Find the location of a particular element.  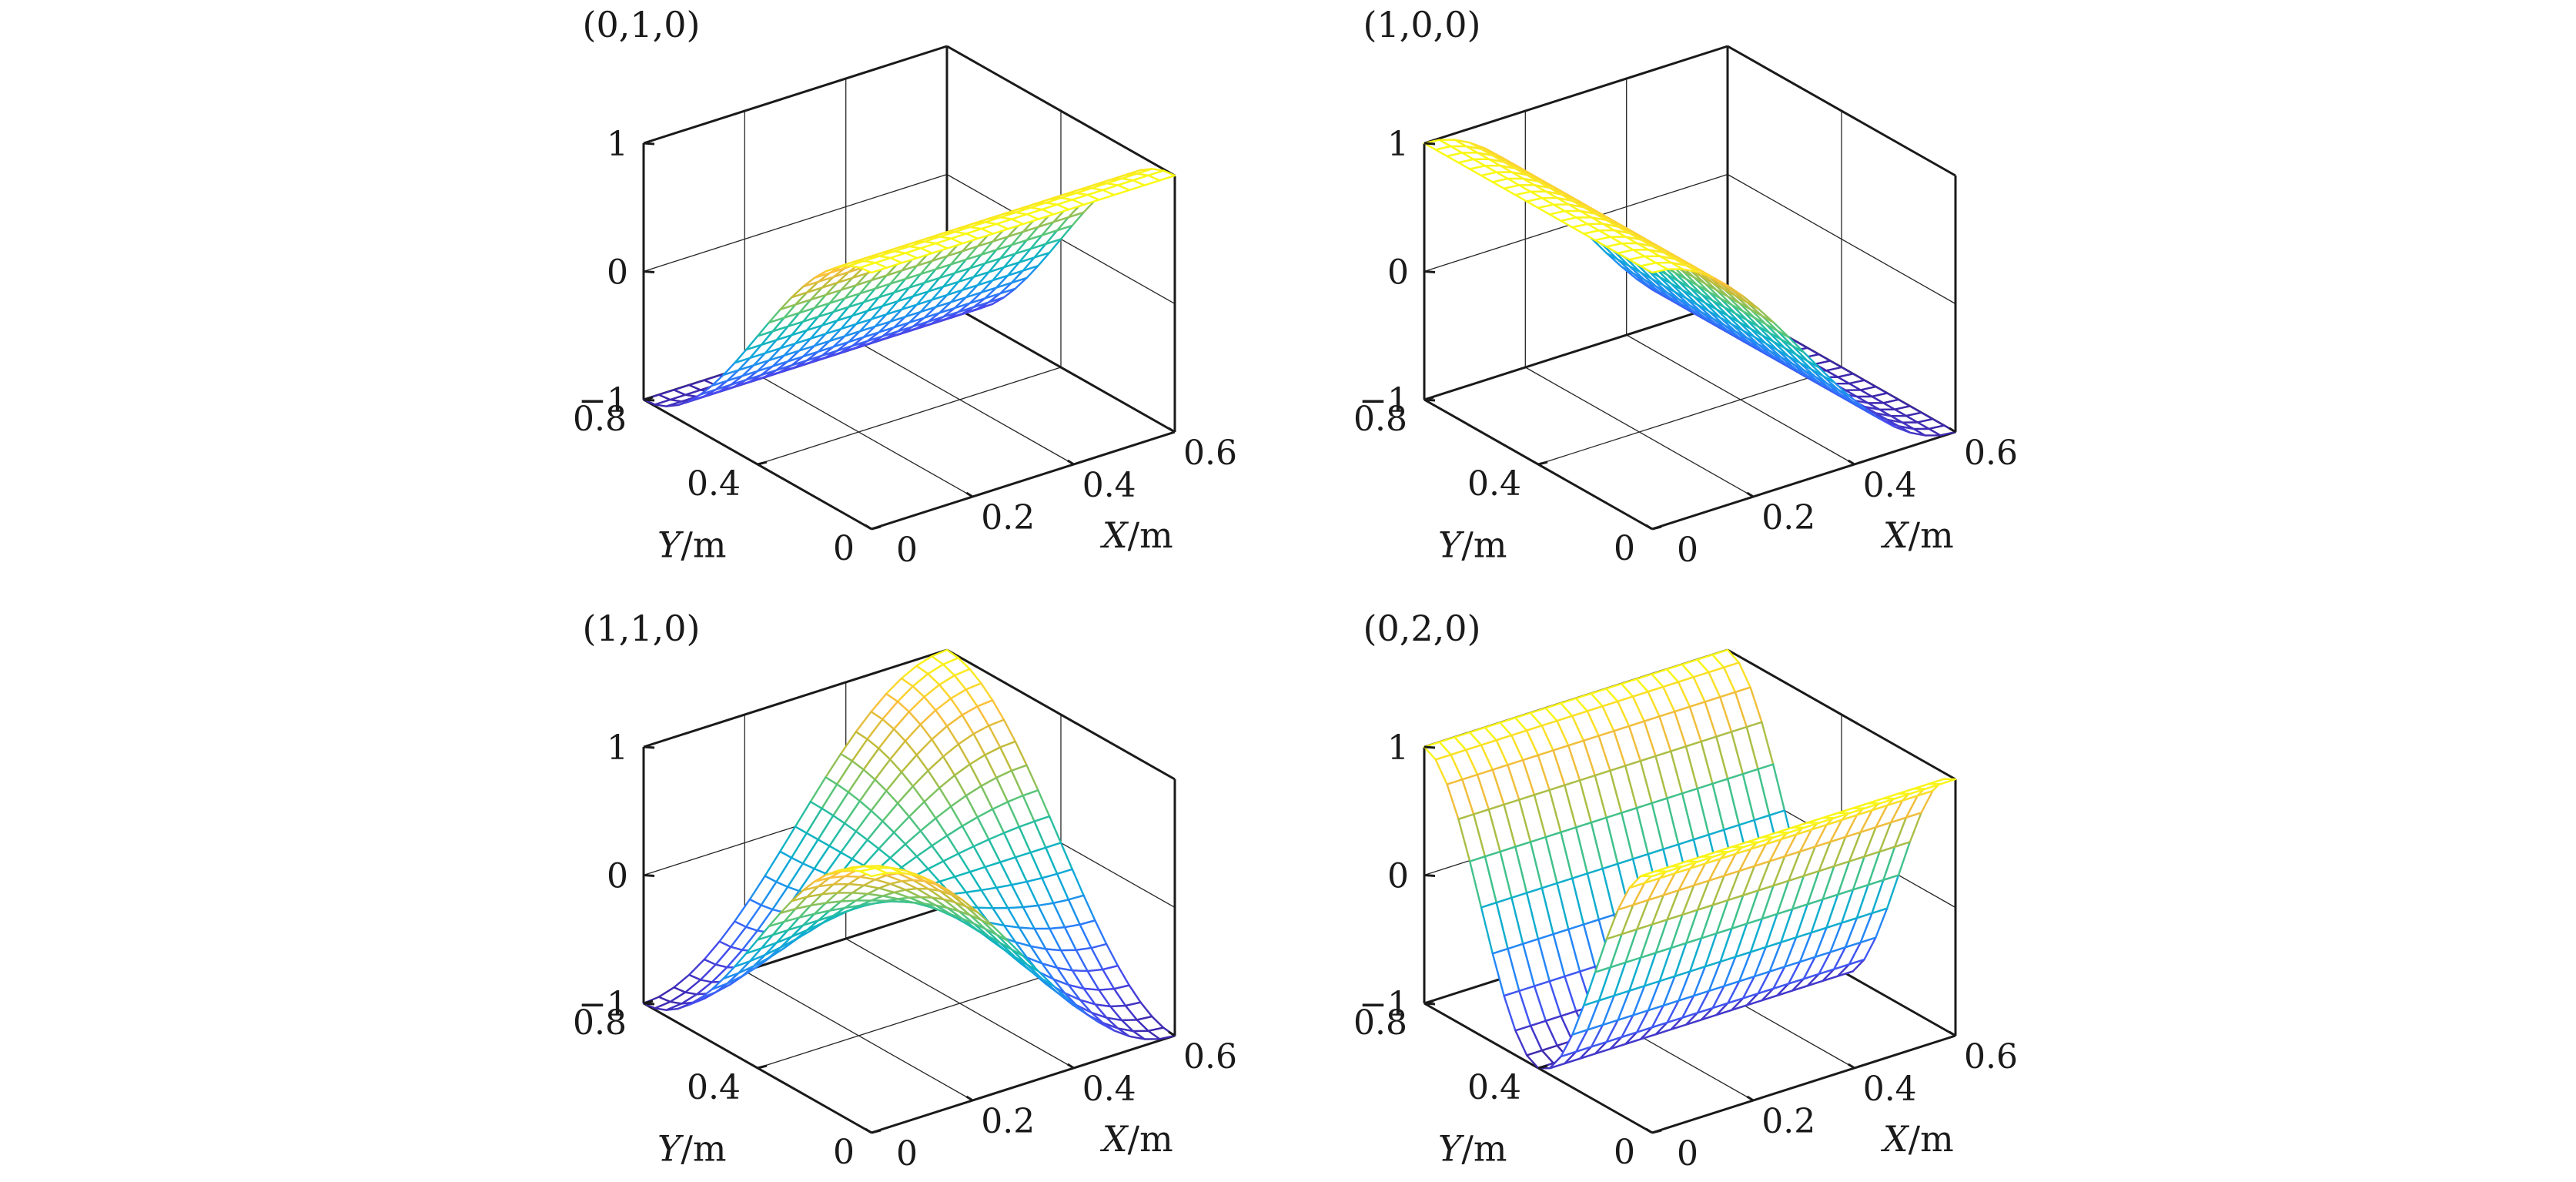

surface-plot-4: −1 0 1 0 0.2 0.4 0.6 0 0.4 0.8 X/m Y/m (0,2,0) is located at coordinates (1686, 891).